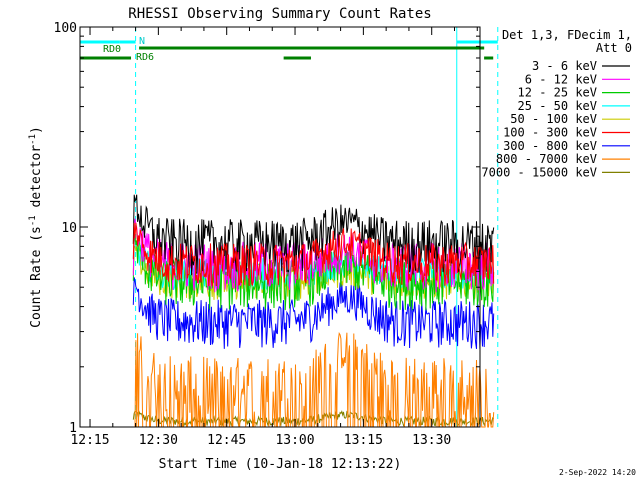  I want to click on legend-label-300-800-kev: 300 - 800 keV, so click(550, 146).